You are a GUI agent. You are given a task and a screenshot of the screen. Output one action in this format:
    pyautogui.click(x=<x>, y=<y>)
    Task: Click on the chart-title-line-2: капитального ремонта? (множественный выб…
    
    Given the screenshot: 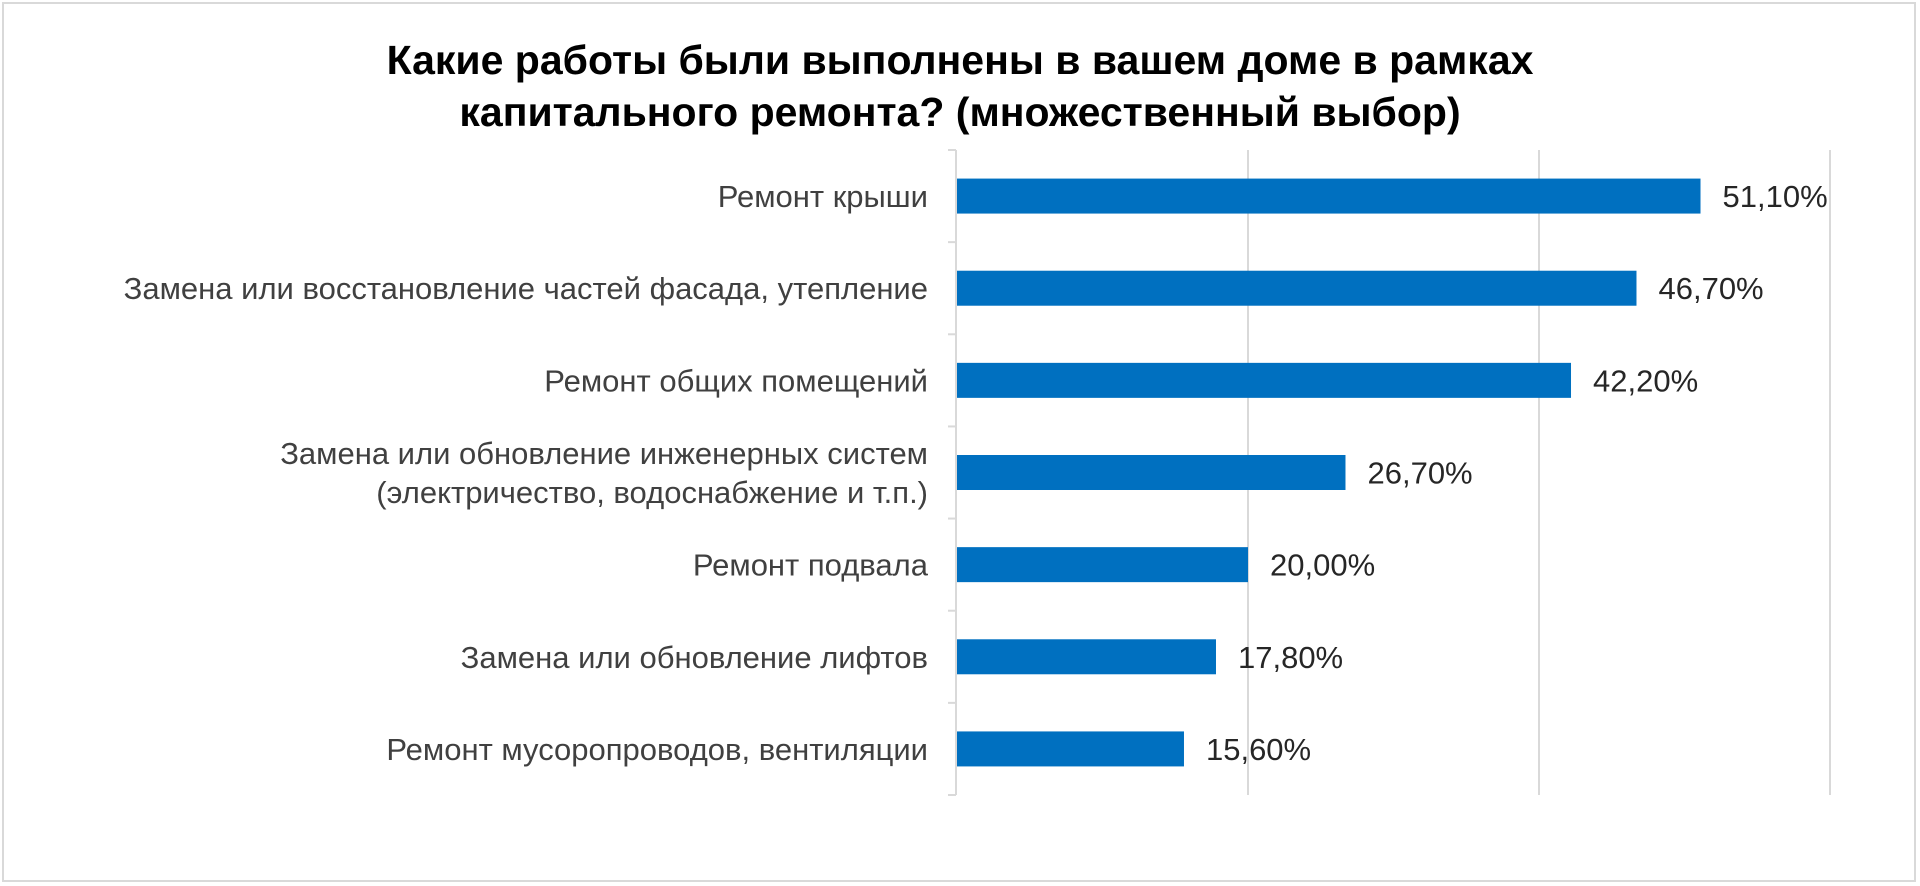 What is the action you would take?
    pyautogui.click(x=960, y=112)
    